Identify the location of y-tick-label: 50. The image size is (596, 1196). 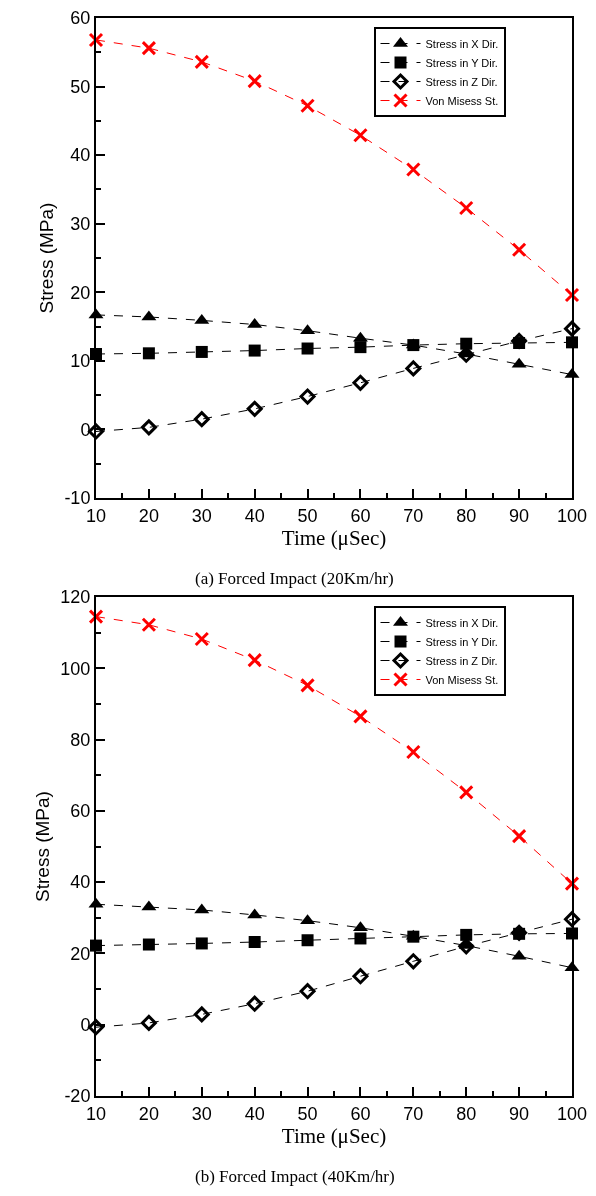
(80, 86).